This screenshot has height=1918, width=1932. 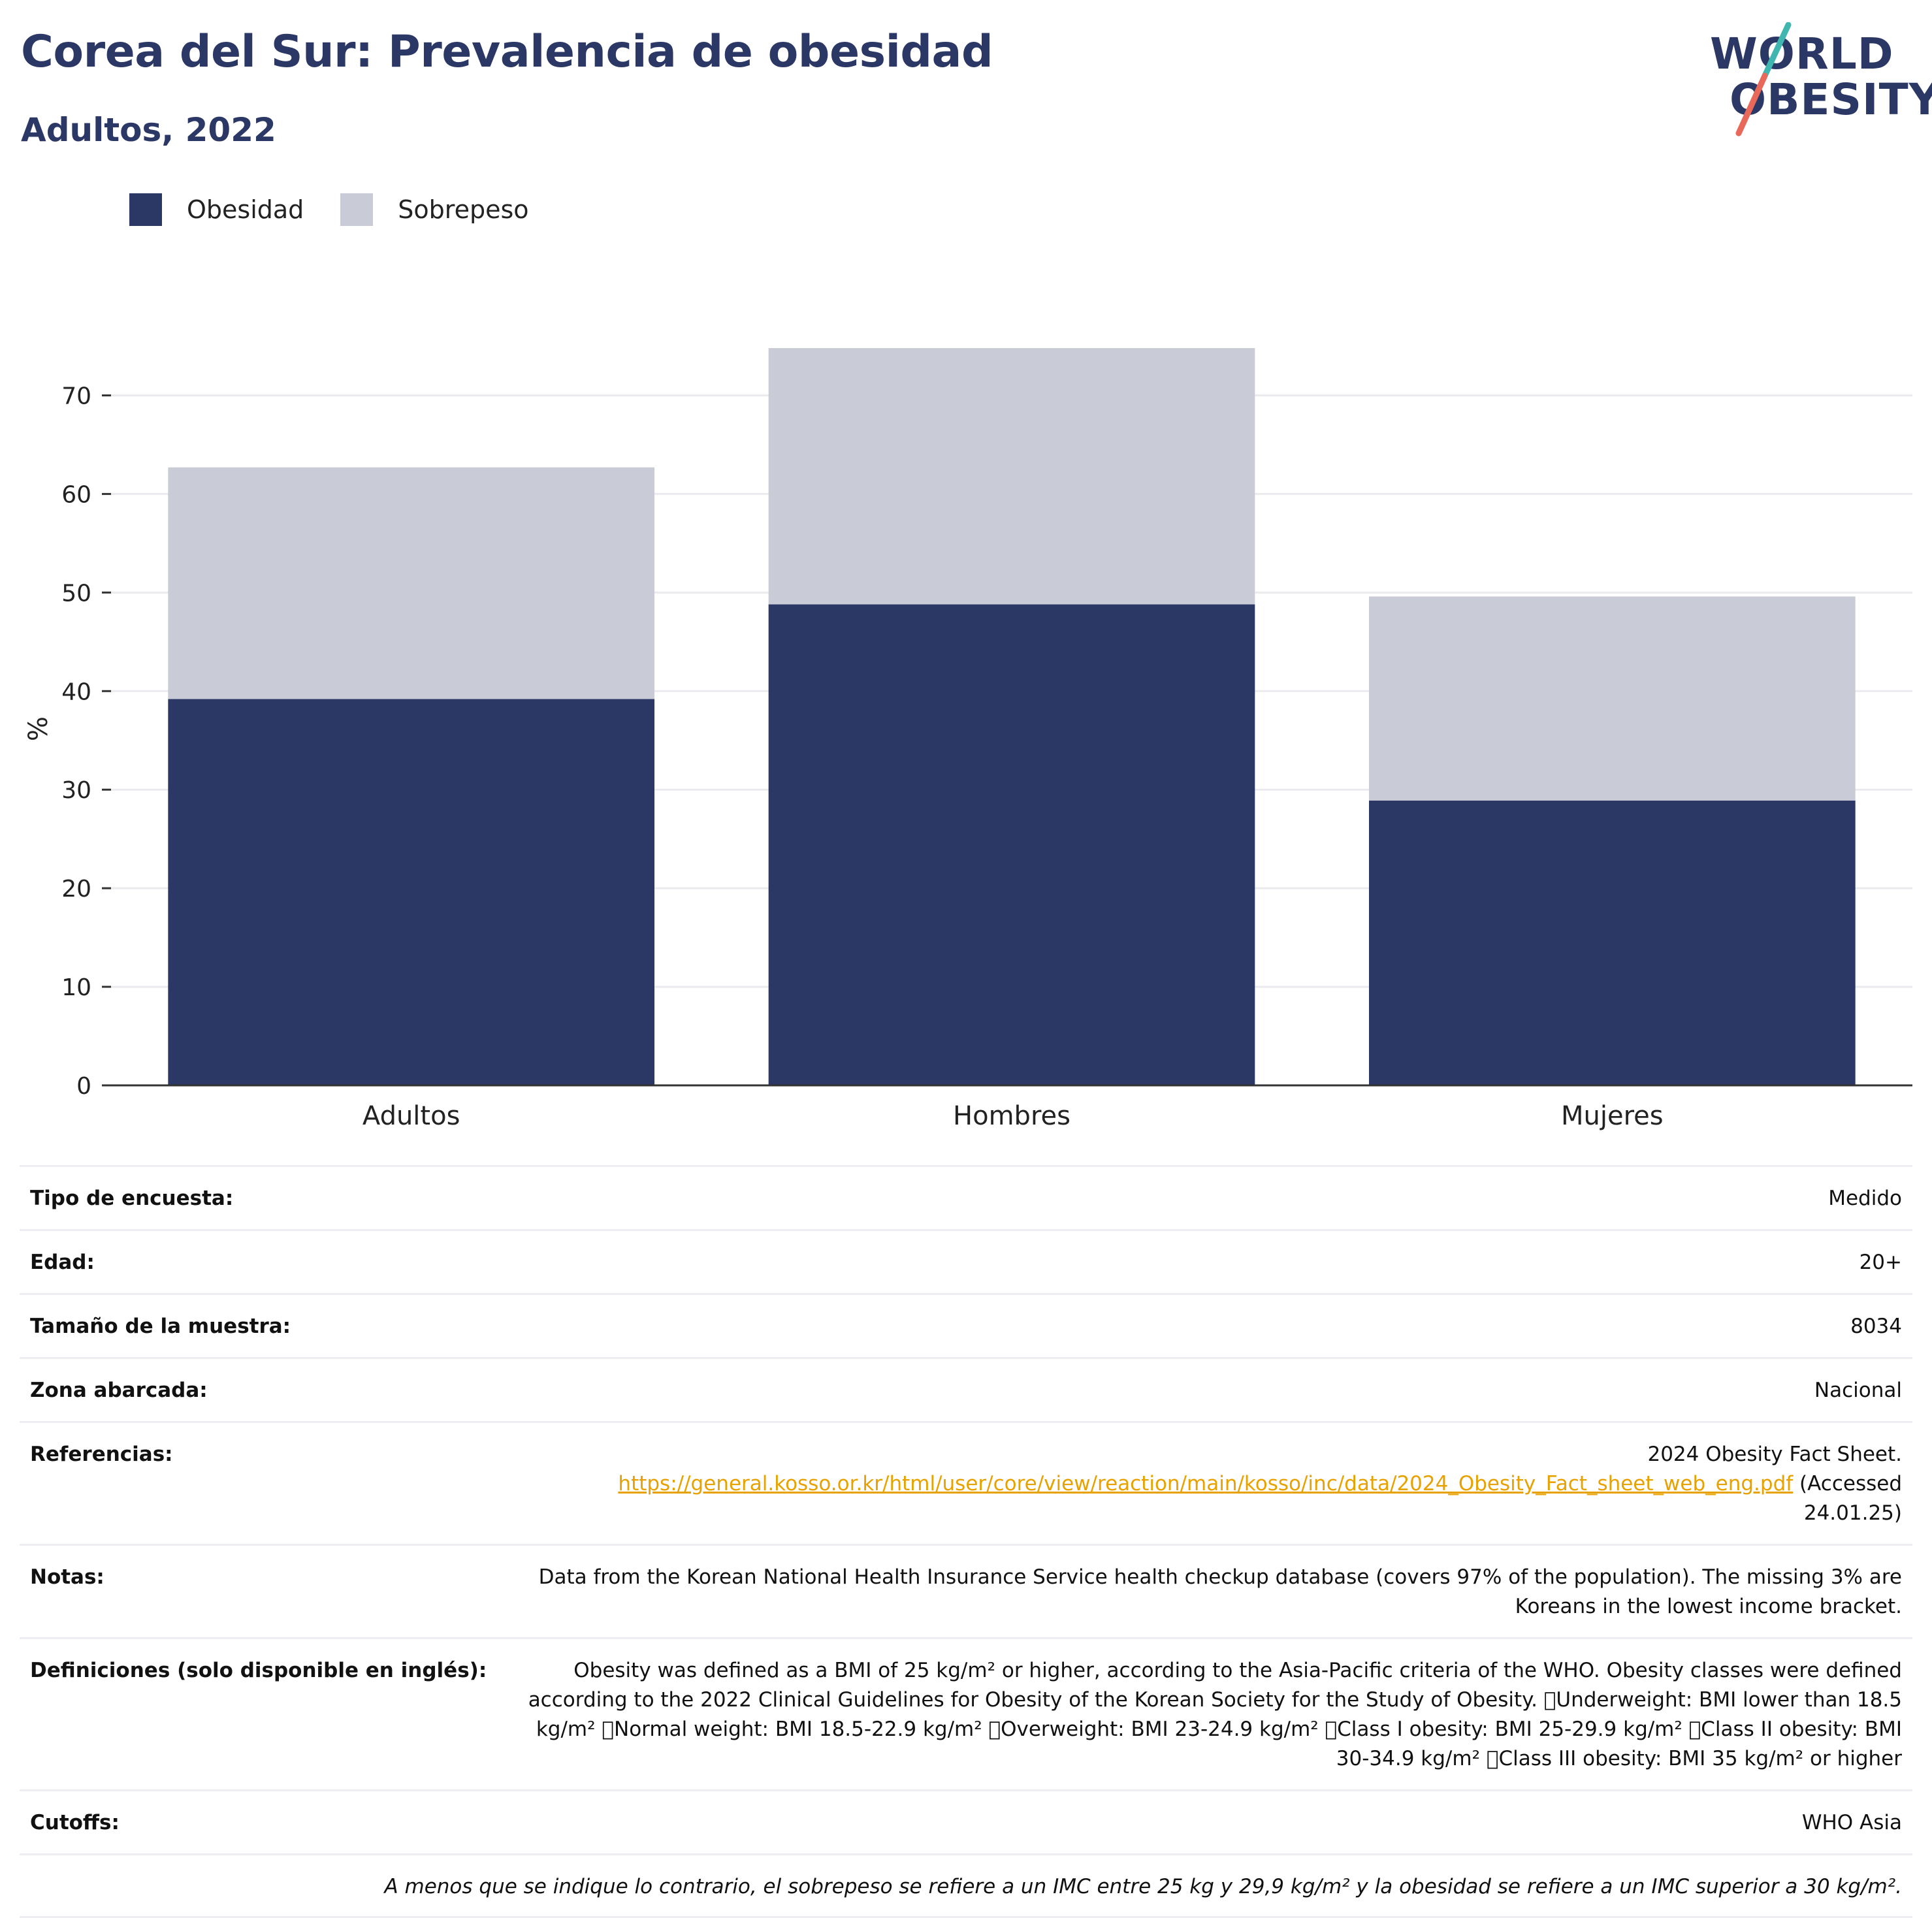 What do you see at coordinates (1850, 1498) in the screenshot?
I see `reference-accessed: (Accessed 24.01.25)` at bounding box center [1850, 1498].